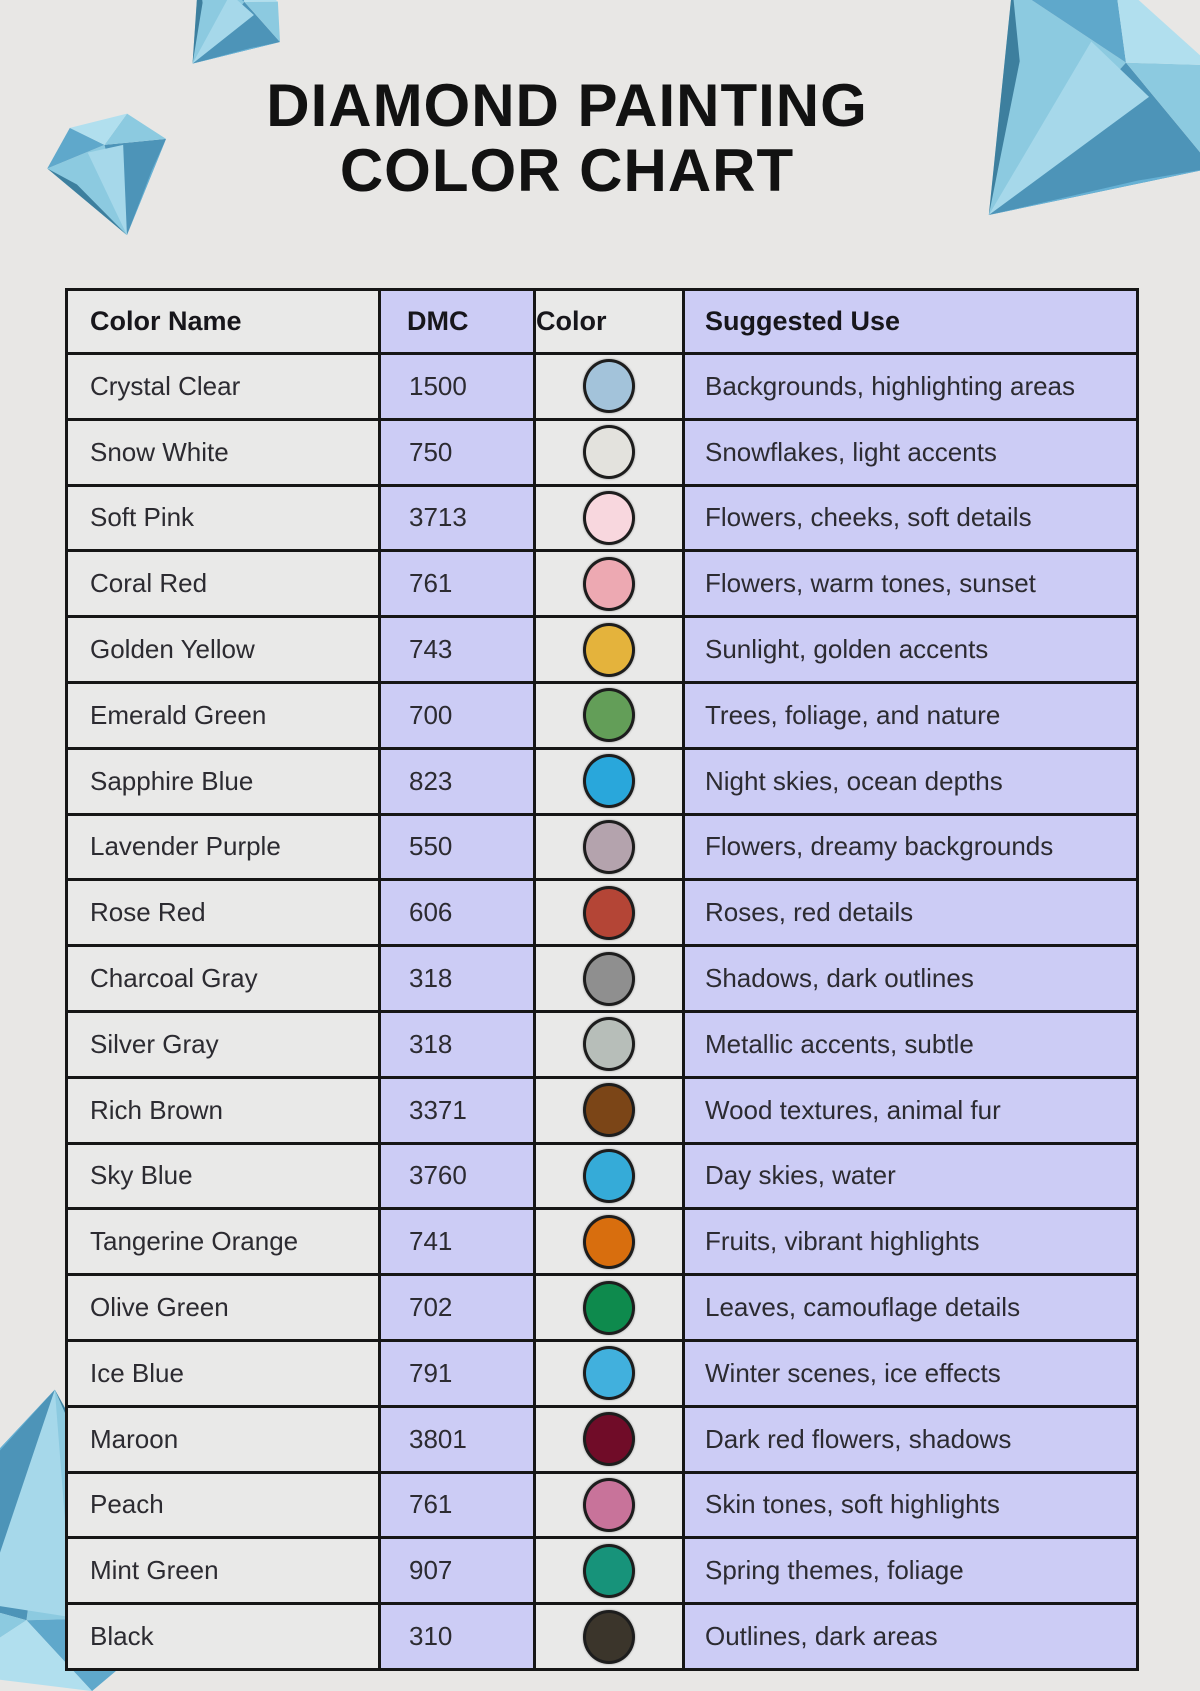 The image size is (1200, 1691). Describe the element at coordinates (457, 386) in the screenshot. I see `dmc-code-cell: 1500` at that location.